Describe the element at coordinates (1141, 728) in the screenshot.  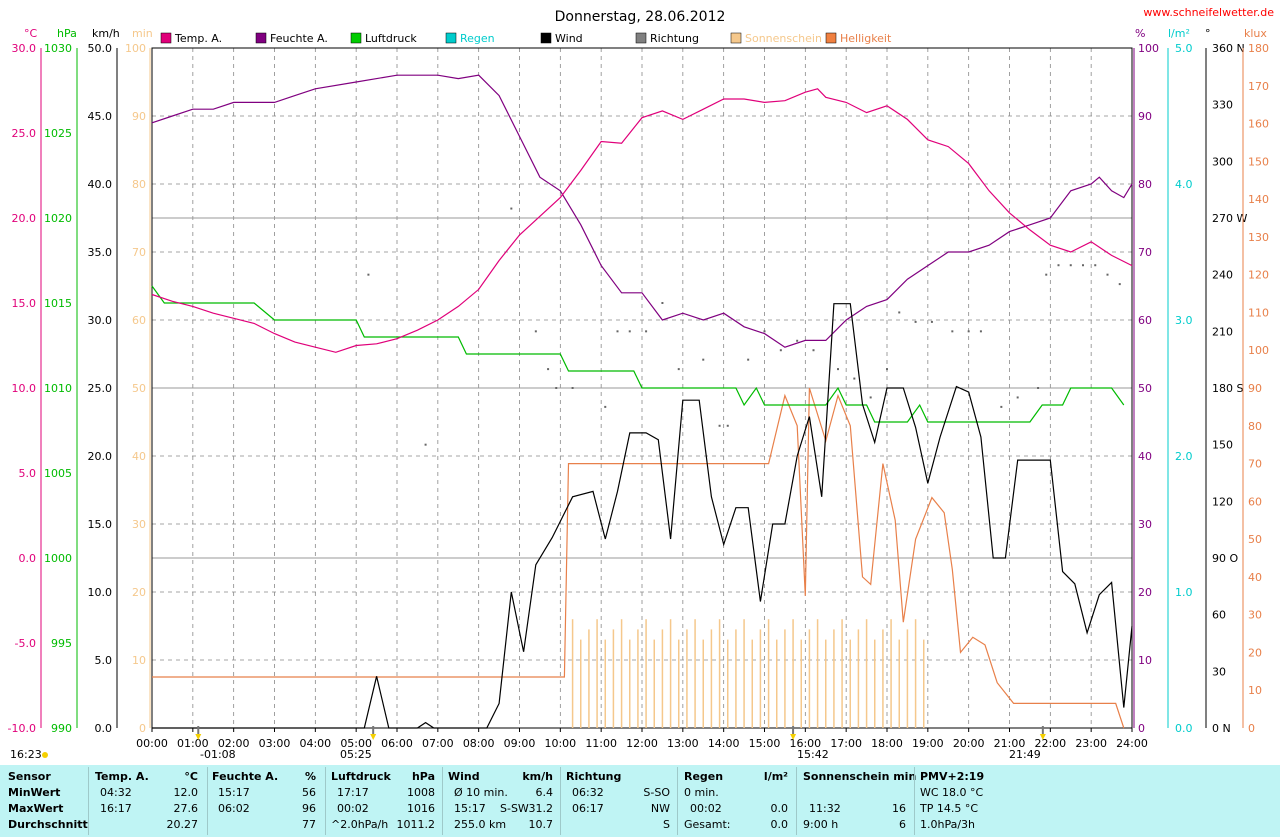
I see `tick-label-hum: 0` at that location.